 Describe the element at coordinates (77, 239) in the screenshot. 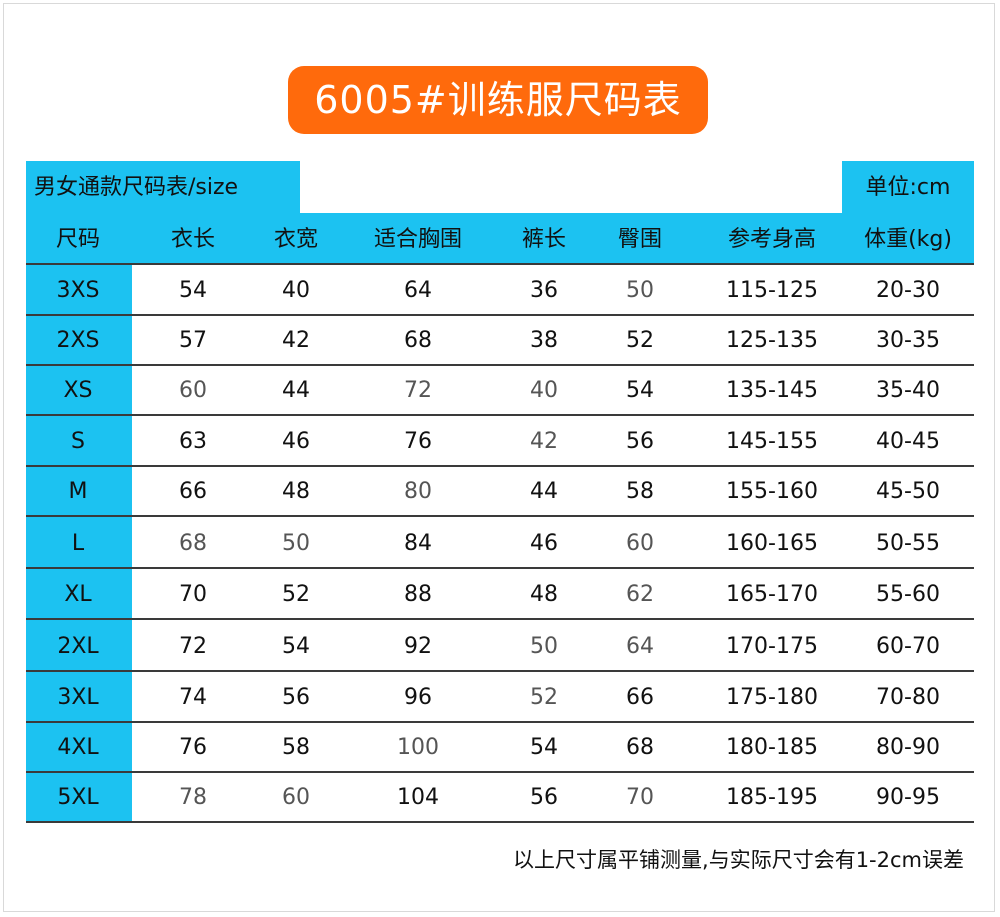

I see `header-size: 尺码` at that location.